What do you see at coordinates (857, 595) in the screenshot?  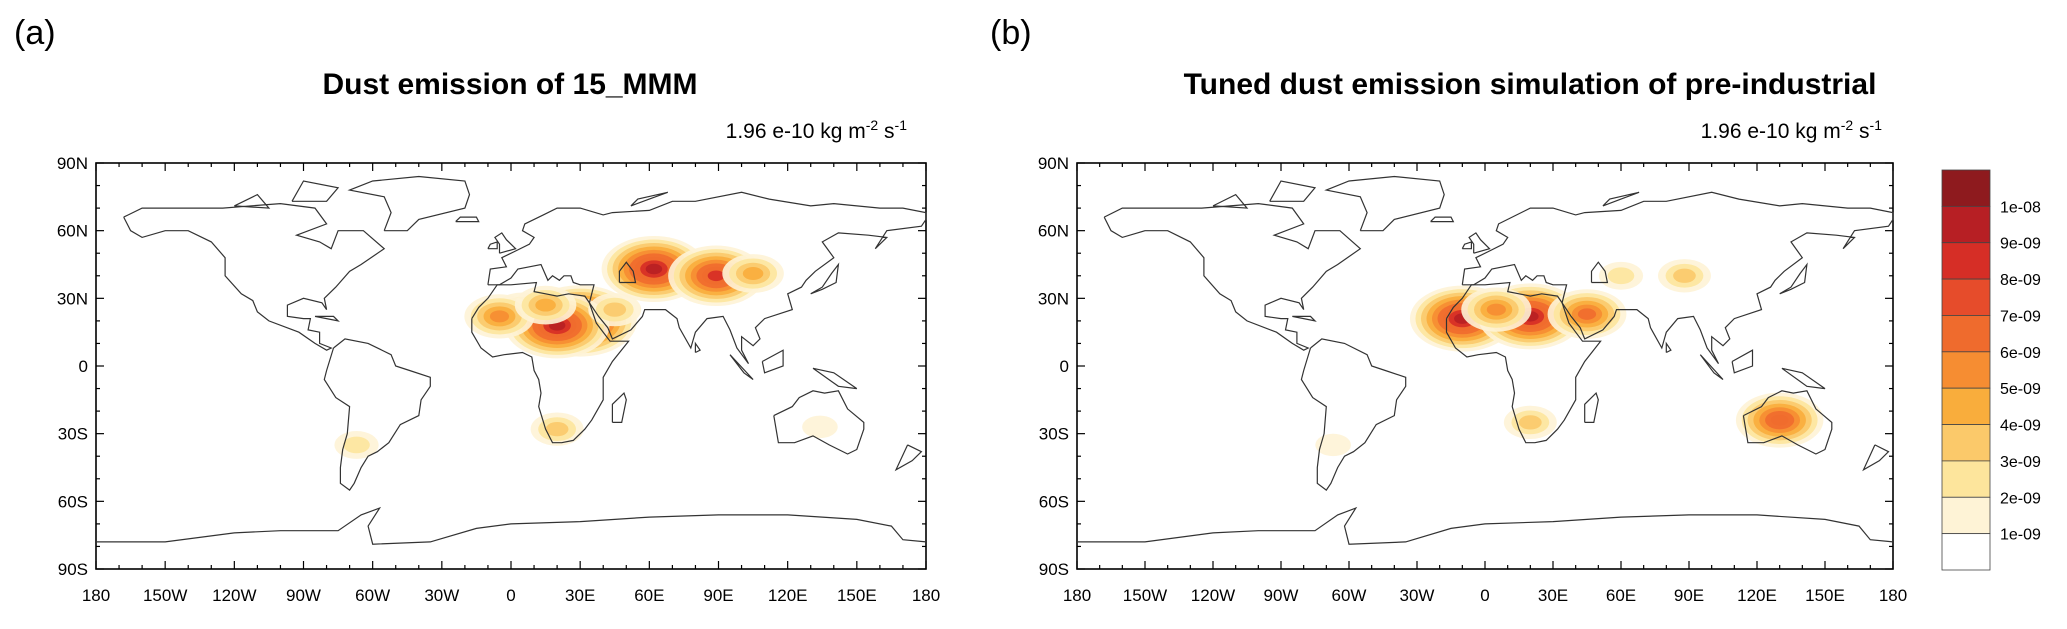 I see `panel-a-lon-label: 150E` at bounding box center [857, 595].